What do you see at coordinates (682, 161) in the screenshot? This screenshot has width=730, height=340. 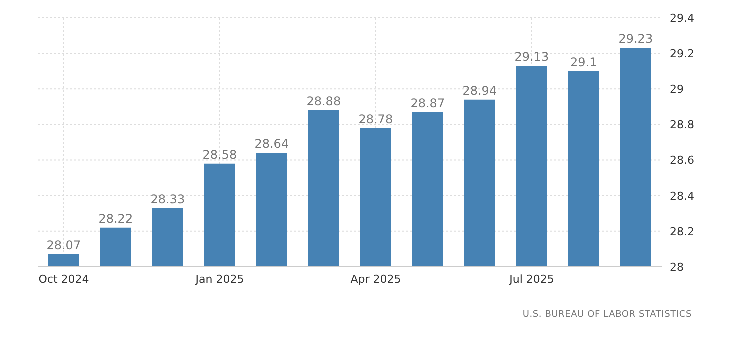 I see `y-tick-label: 28.6` at bounding box center [682, 161].